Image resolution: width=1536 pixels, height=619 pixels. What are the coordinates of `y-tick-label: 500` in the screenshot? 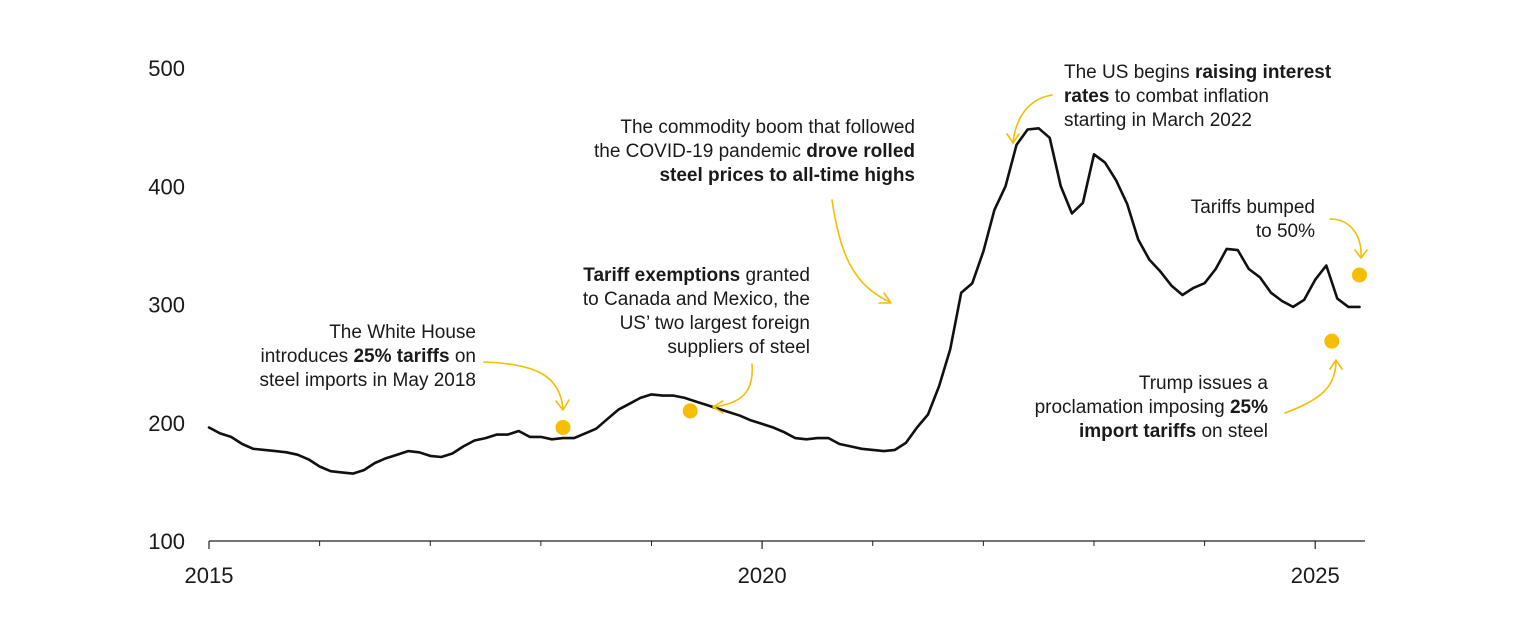 It's located at (166, 68).